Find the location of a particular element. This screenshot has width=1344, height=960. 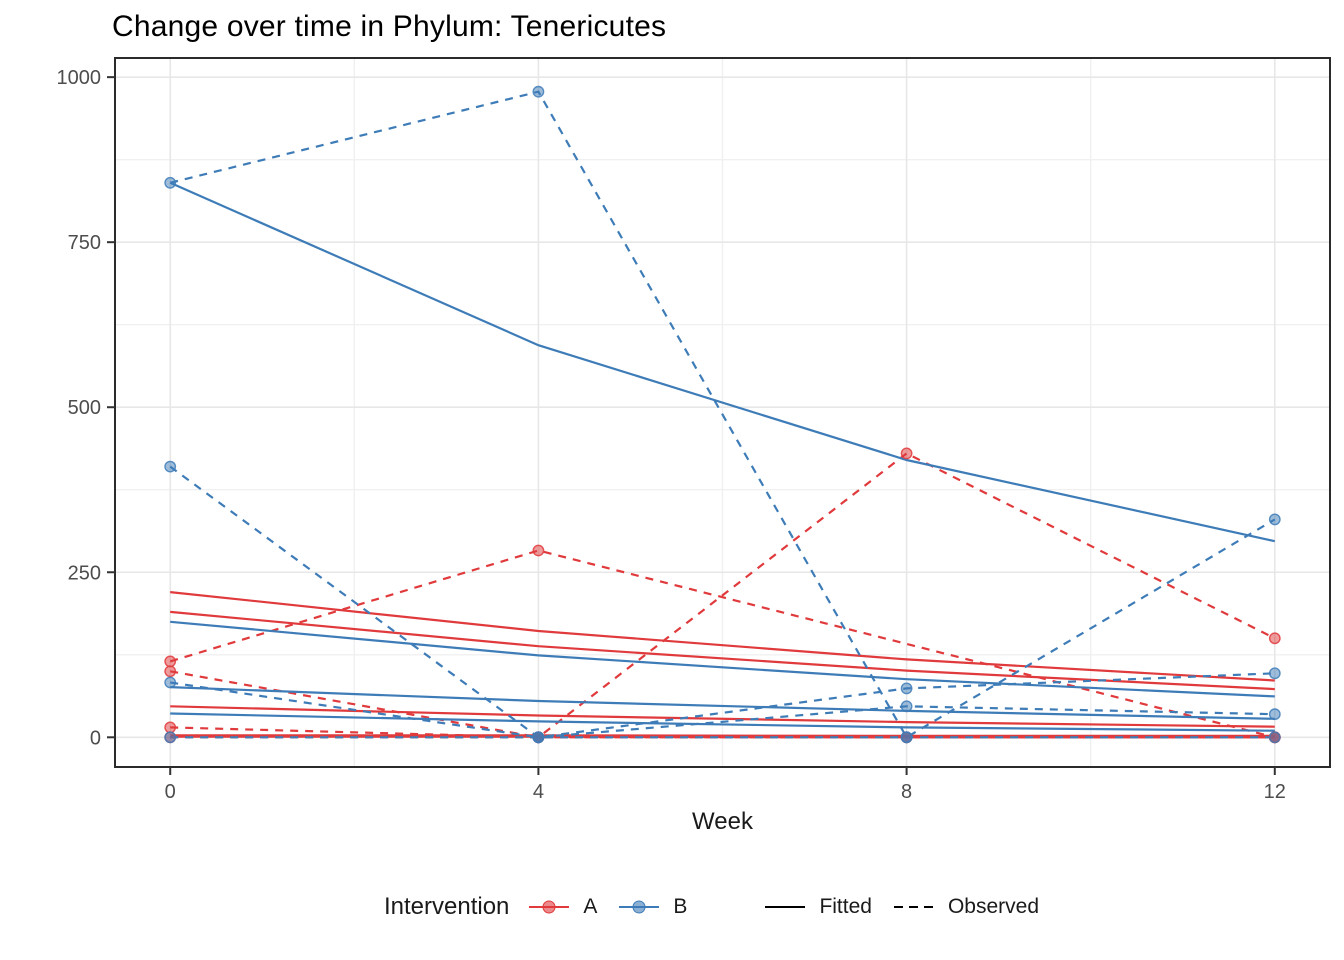

data-point-A-subject4-observed-week12 is located at coordinates (1274, 638).